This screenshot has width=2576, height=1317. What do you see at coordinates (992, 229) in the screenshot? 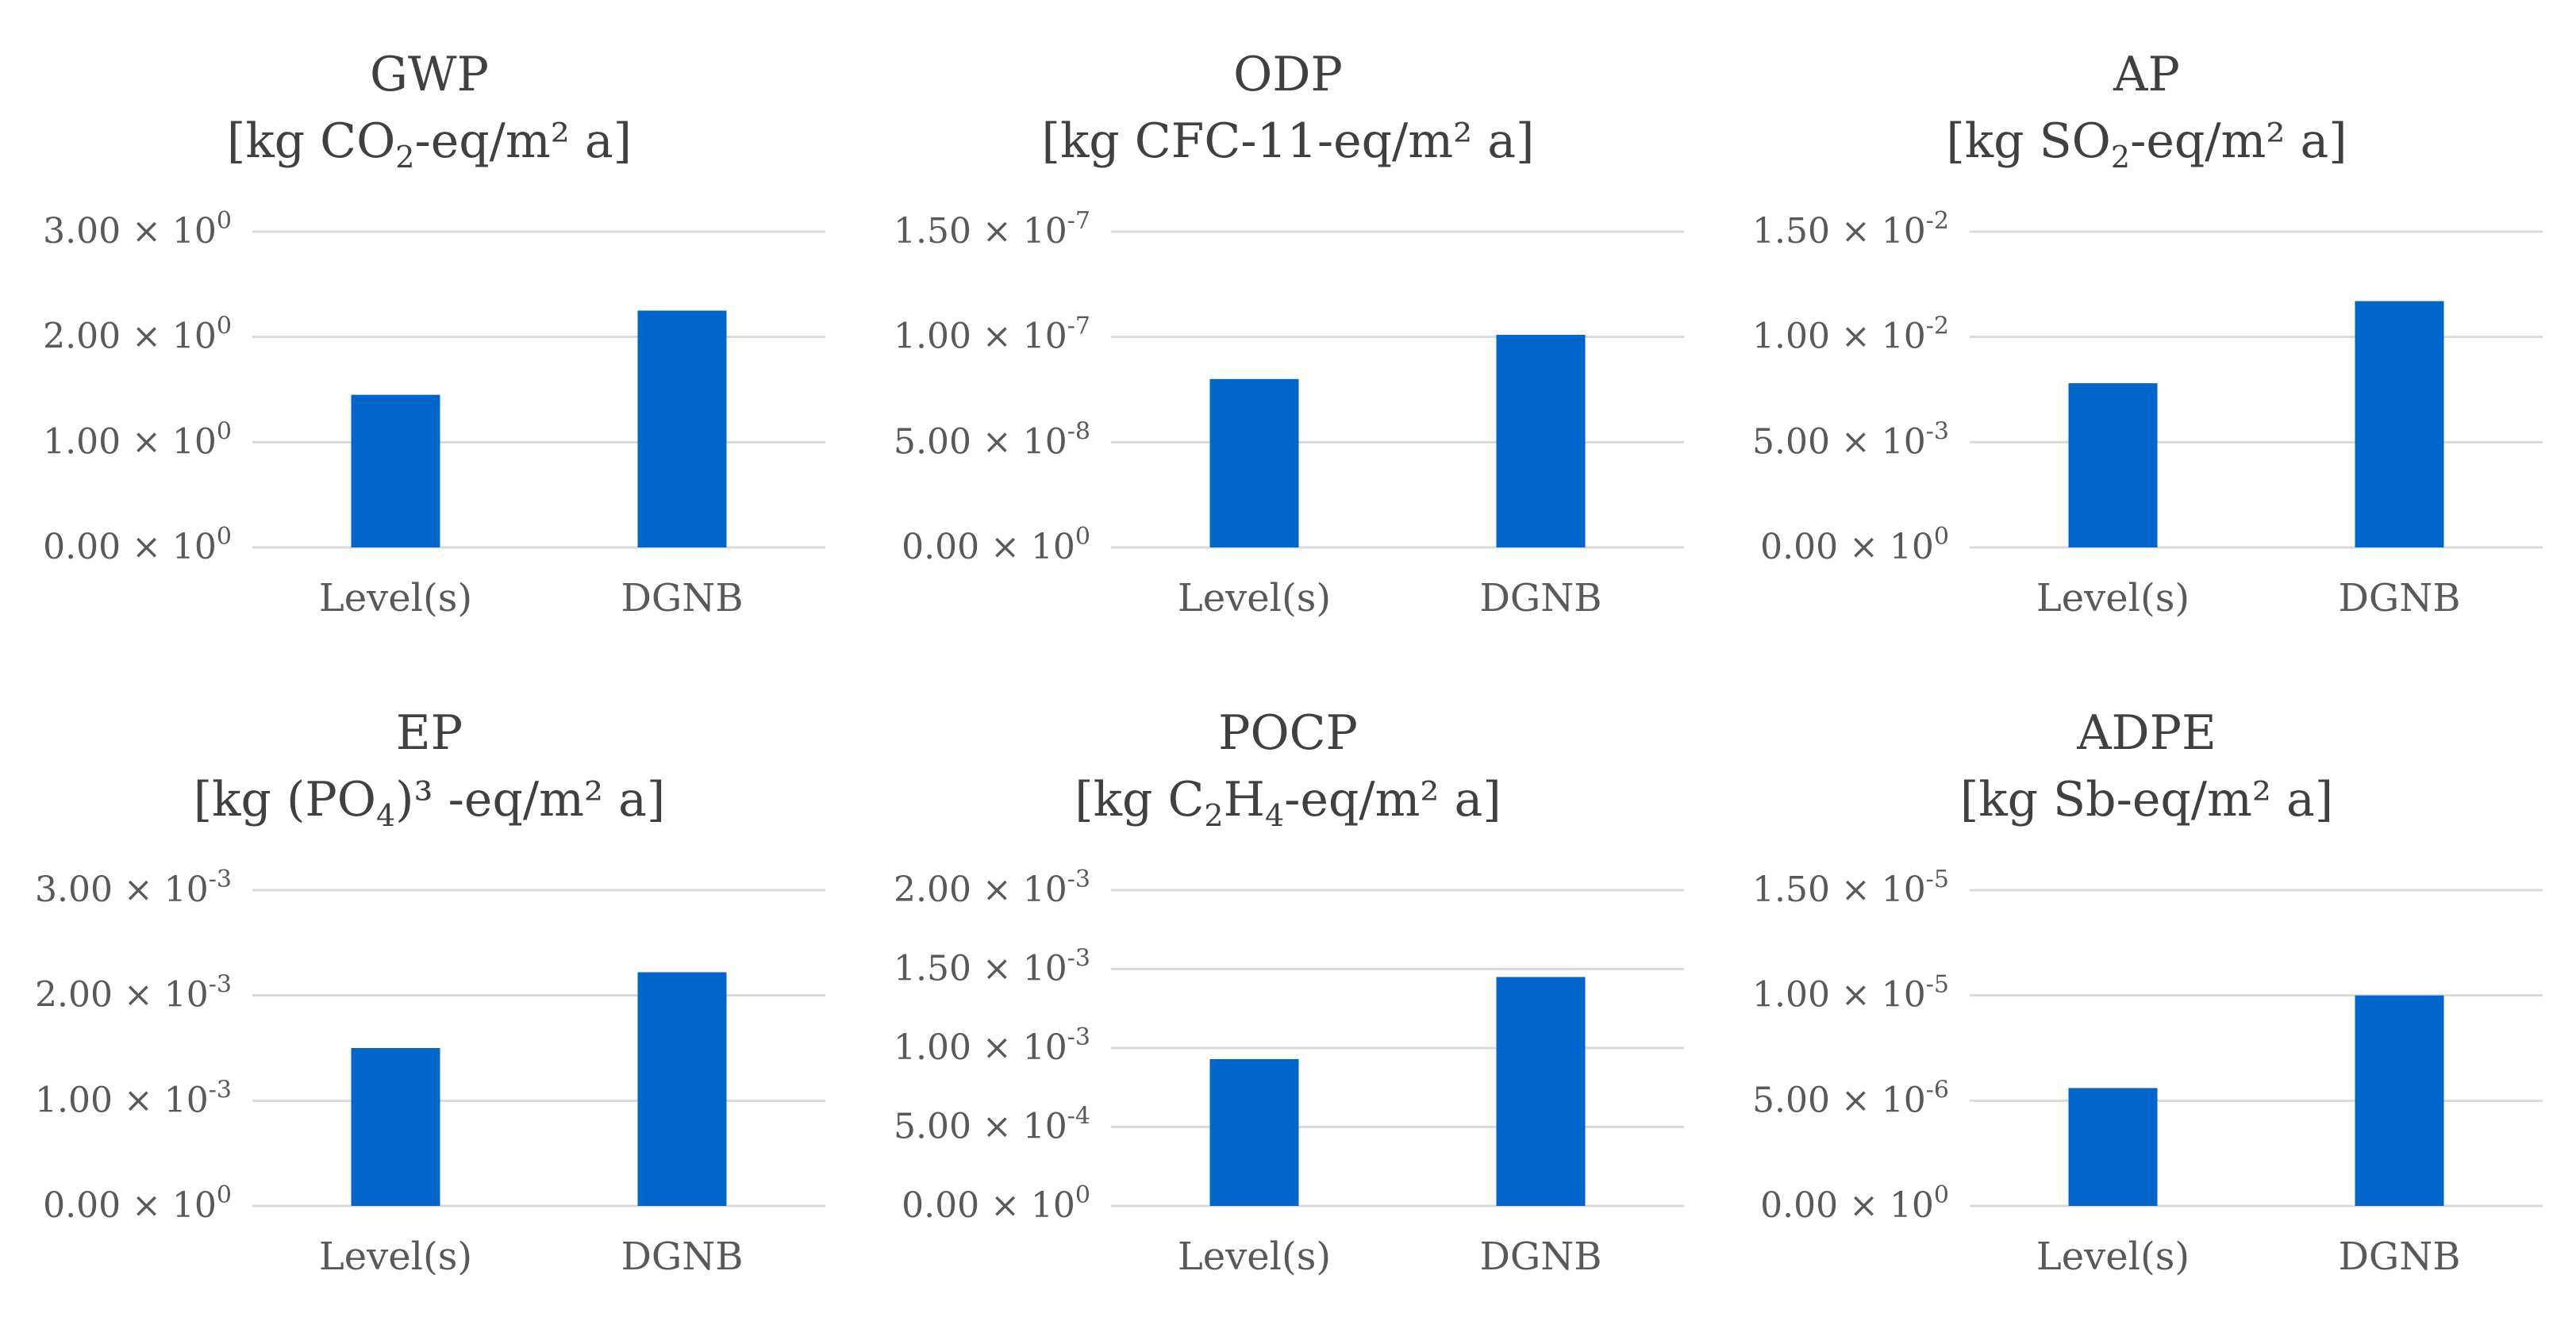
I see `y-tick-label: 1.50 × 10-7` at bounding box center [992, 229].